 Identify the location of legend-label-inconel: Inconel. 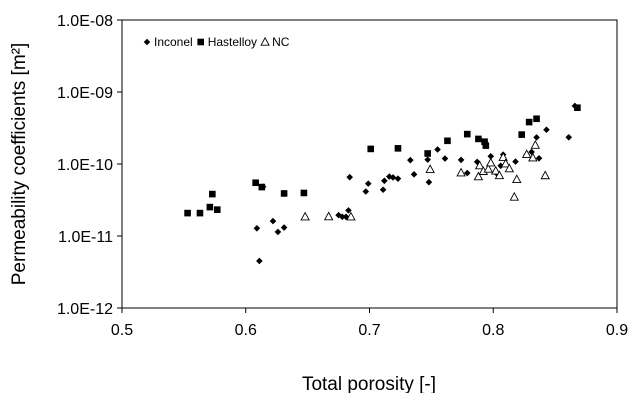
(173, 42).